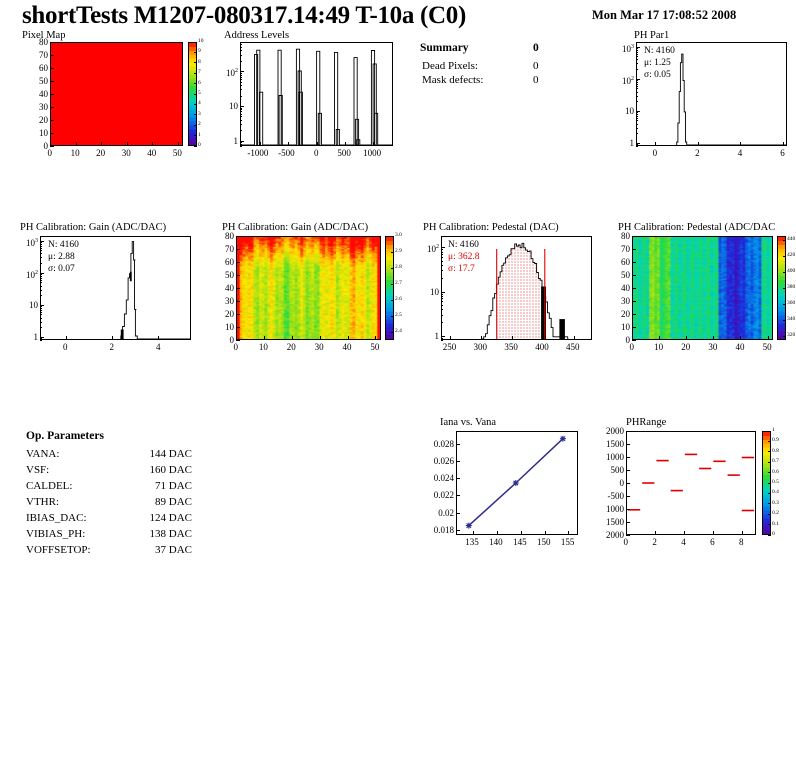 The width and height of the screenshot is (796, 772). Describe the element at coordinates (791, 239) in the screenshot. I see `colorbar-tick-label: 440` at that location.